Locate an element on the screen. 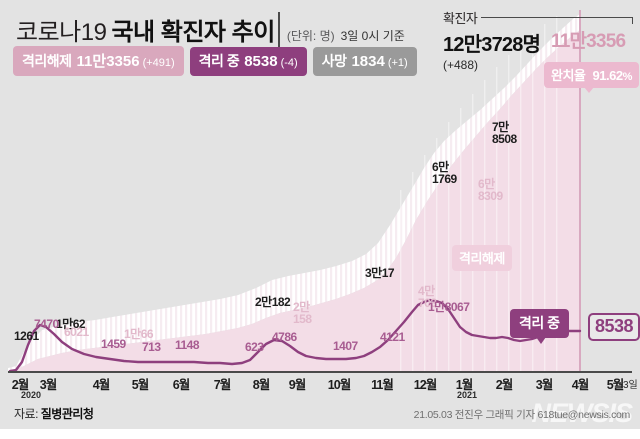 The height and width of the screenshot is (439, 640). label-released-20158: 2만 158 is located at coordinates (302, 313).